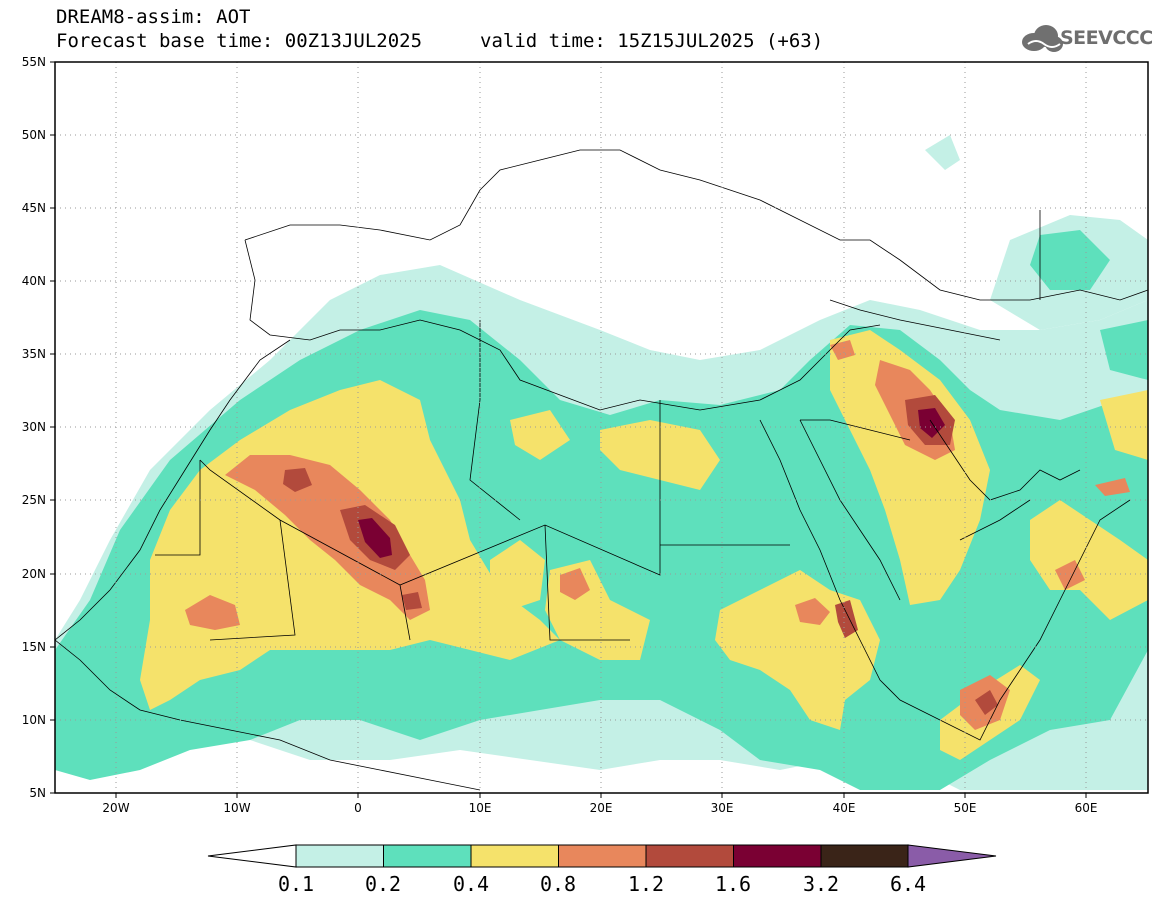 Image resolution: width=1165 pixels, height=905 pixels. Describe the element at coordinates (34, 354) in the screenshot. I see `lat-label: 35N` at that location.